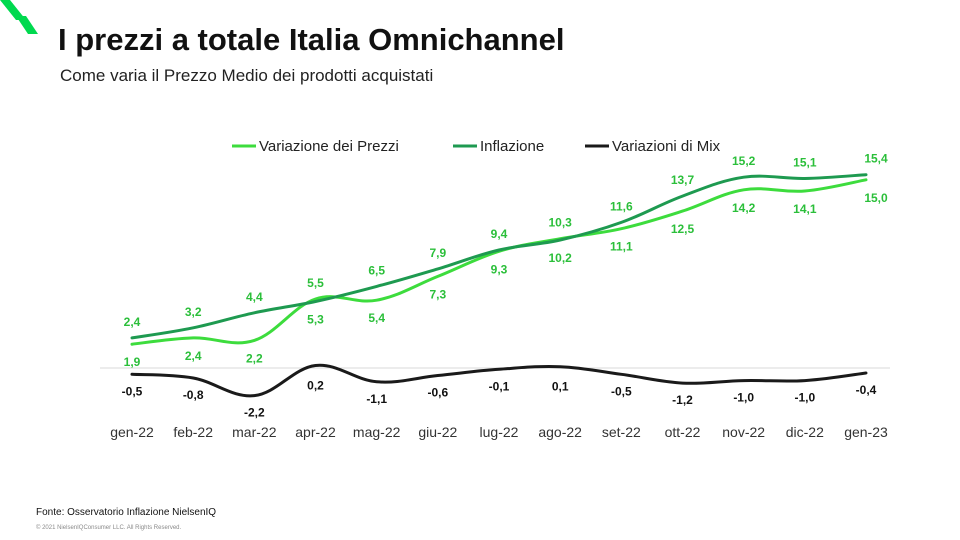 Image resolution: width=960 pixels, height=540 pixels. What do you see at coordinates (805, 209) in the screenshot?
I see `data-label-prezzi: 14,1` at bounding box center [805, 209].